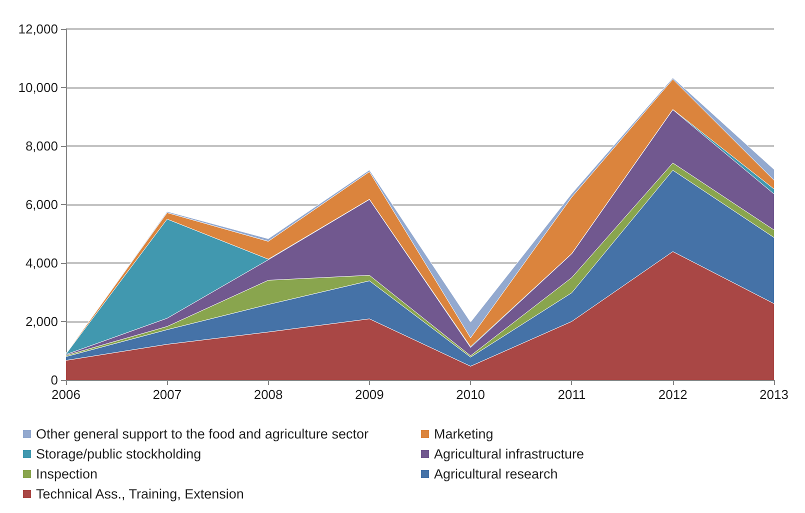 The image size is (805, 513). Describe the element at coordinates (66, 394) in the screenshot. I see `x-tick-label: 2006` at that location.